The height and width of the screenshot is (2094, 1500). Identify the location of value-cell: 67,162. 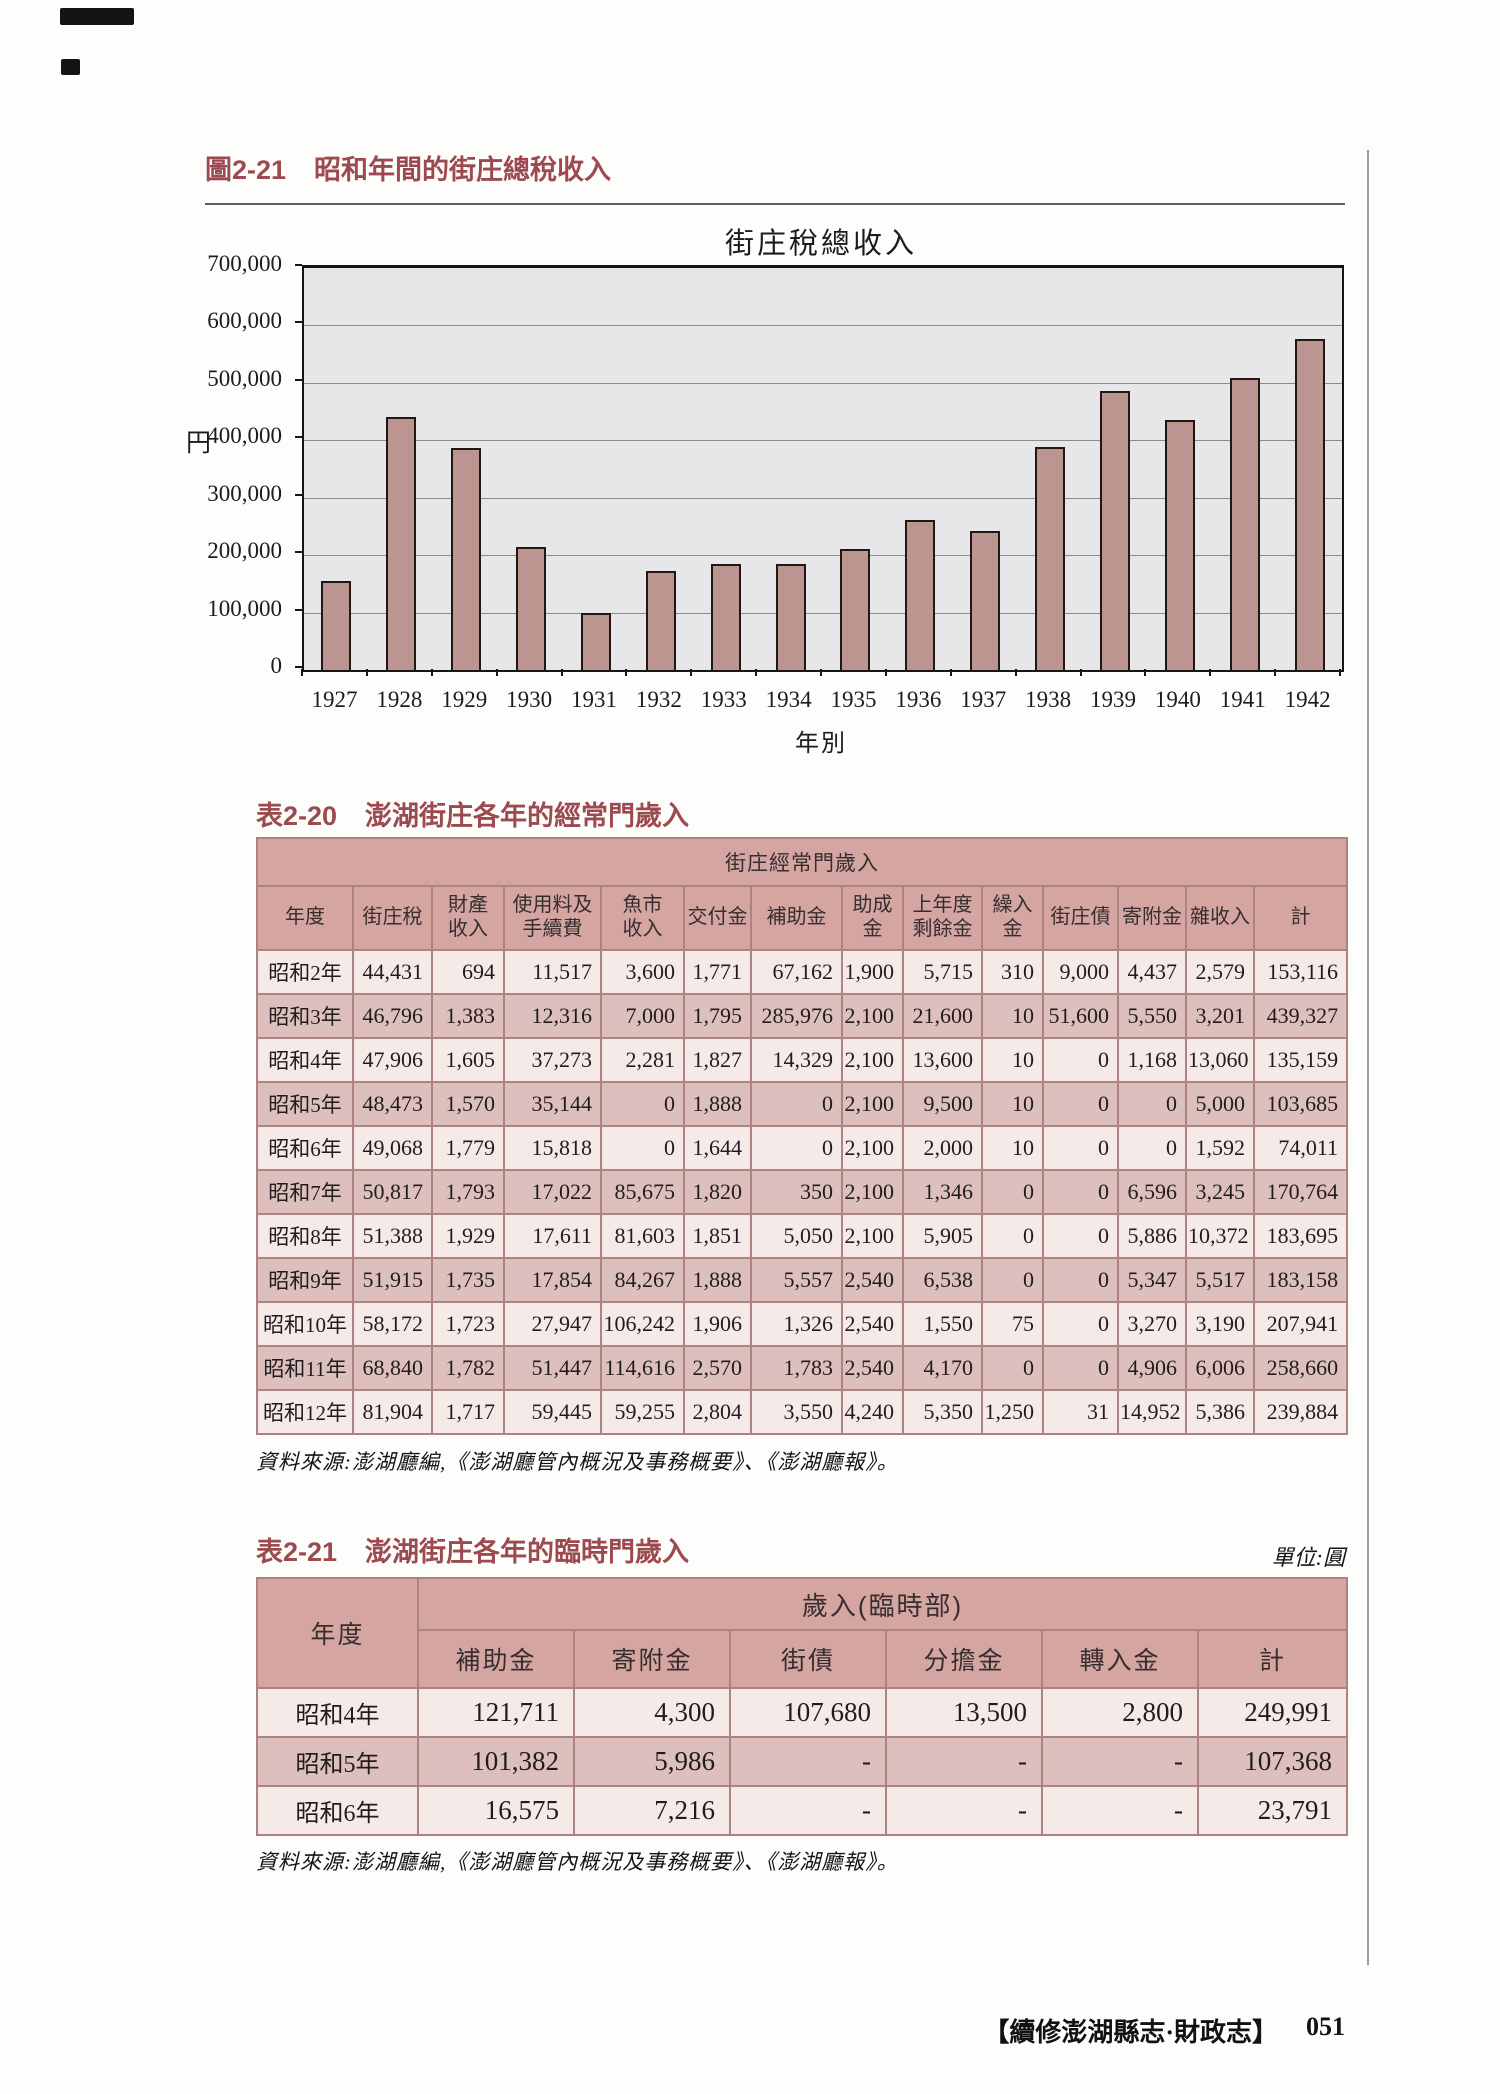
(796, 972).